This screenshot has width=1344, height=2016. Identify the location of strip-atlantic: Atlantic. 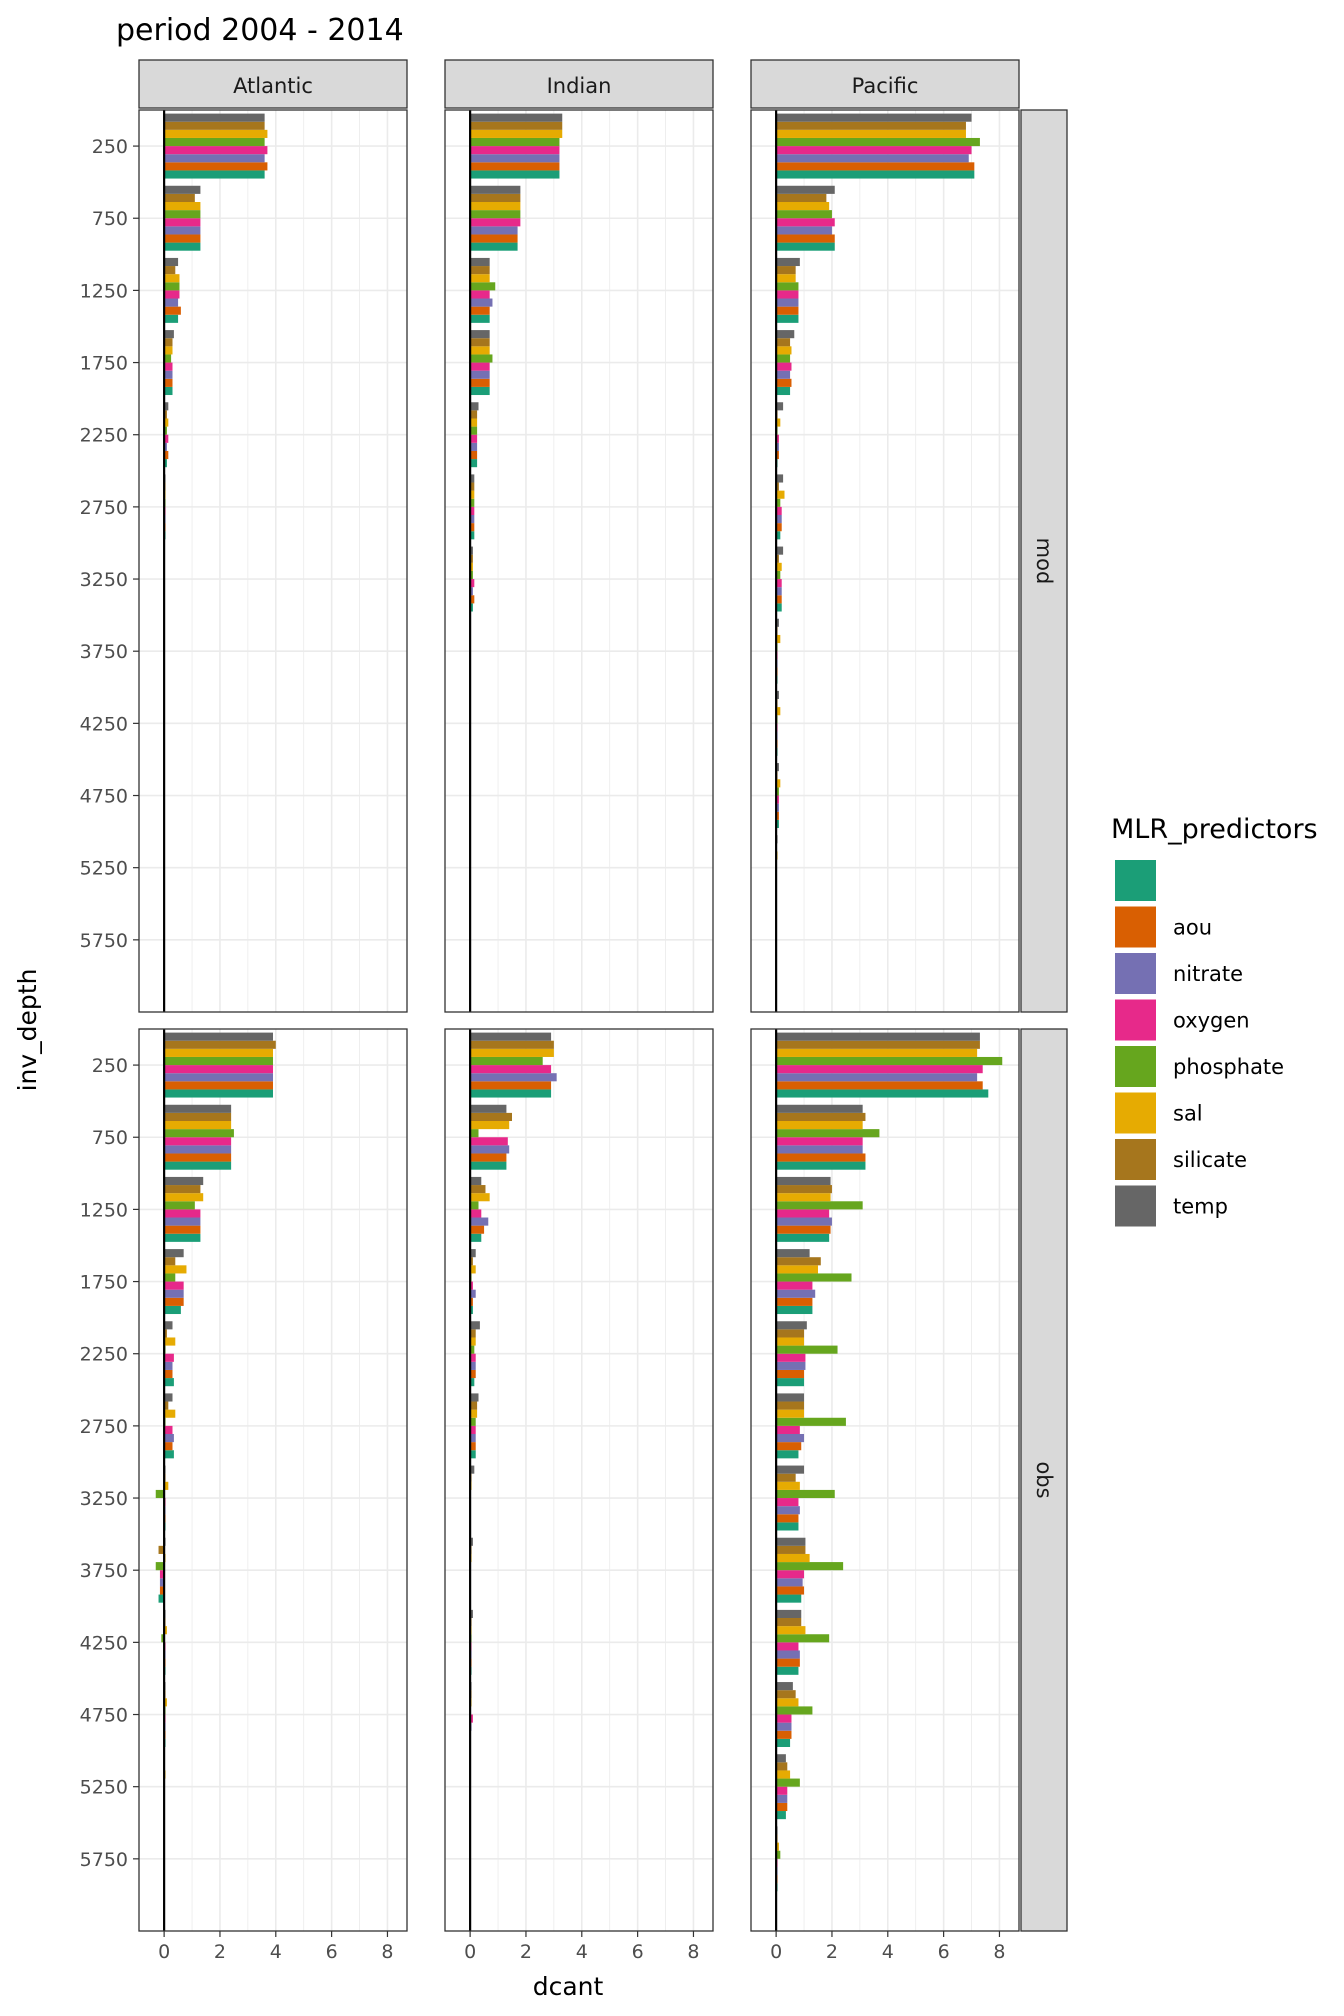
(273, 84).